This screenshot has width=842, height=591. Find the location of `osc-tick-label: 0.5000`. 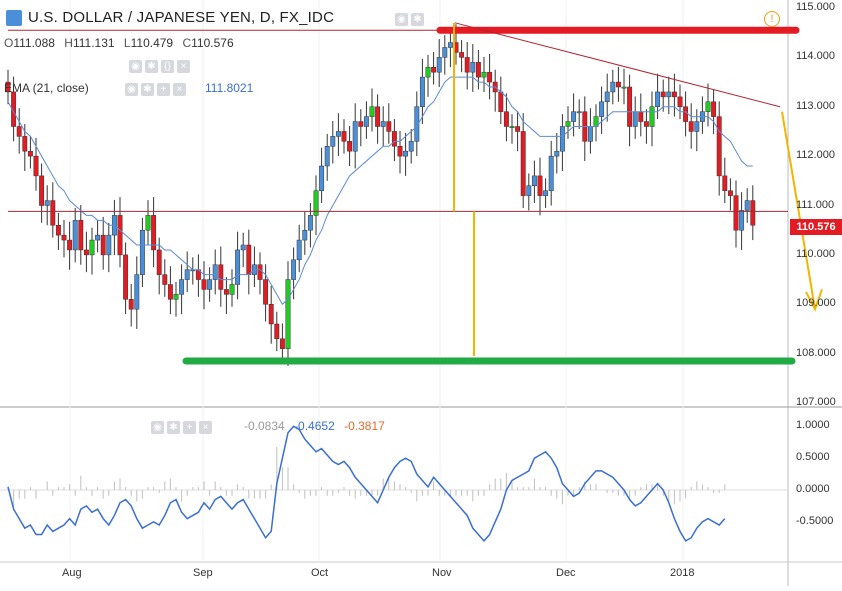

osc-tick-label: 0.5000 is located at coordinates (813, 457).